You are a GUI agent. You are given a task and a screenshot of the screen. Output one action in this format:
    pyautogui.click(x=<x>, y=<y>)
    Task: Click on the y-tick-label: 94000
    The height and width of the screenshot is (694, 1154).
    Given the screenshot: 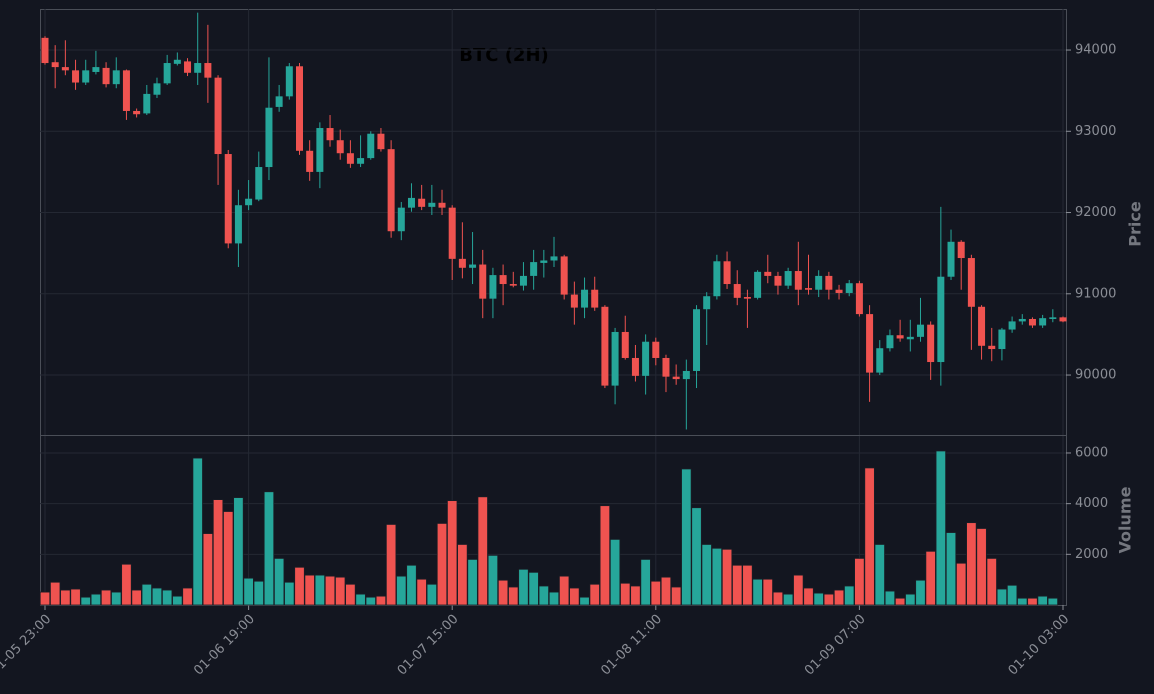 What is the action you would take?
    pyautogui.click(x=1095, y=50)
    